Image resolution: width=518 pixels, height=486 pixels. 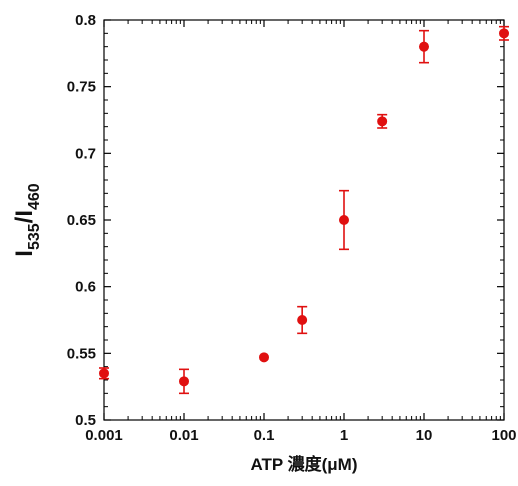 What do you see at coordinates (85, 420) in the screenshot?
I see `y-tick-label: 0.5` at bounding box center [85, 420].